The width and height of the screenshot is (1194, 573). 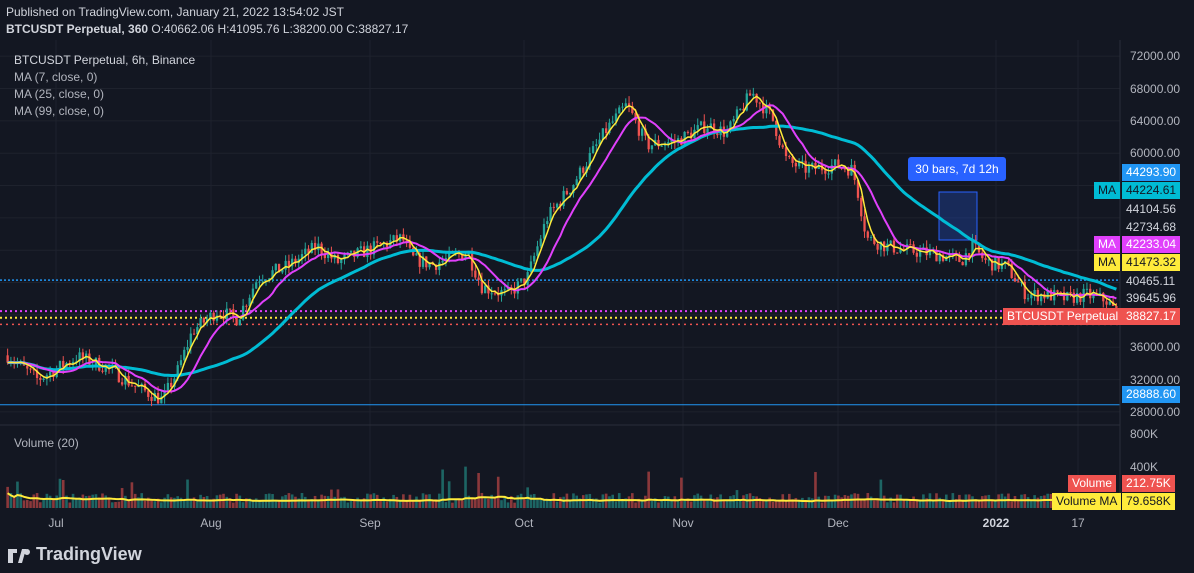 What do you see at coordinates (562, 497) in the screenshot?
I see `volume-ma-line` at bounding box center [562, 497].